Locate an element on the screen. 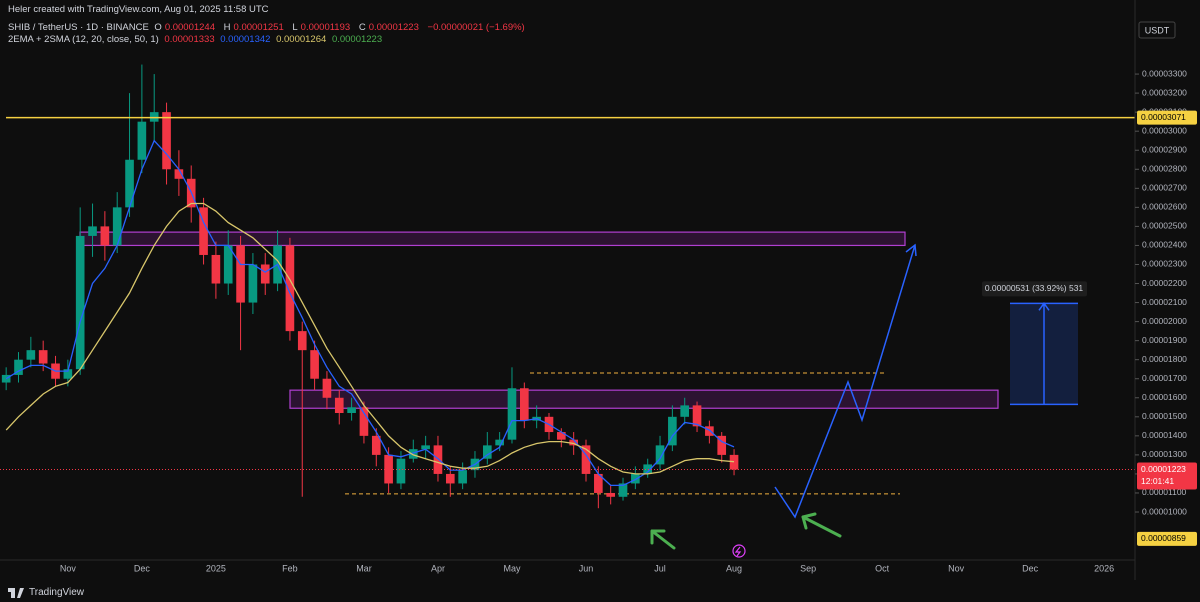  y-tick-label: 0.00001000 is located at coordinates (1164, 511).